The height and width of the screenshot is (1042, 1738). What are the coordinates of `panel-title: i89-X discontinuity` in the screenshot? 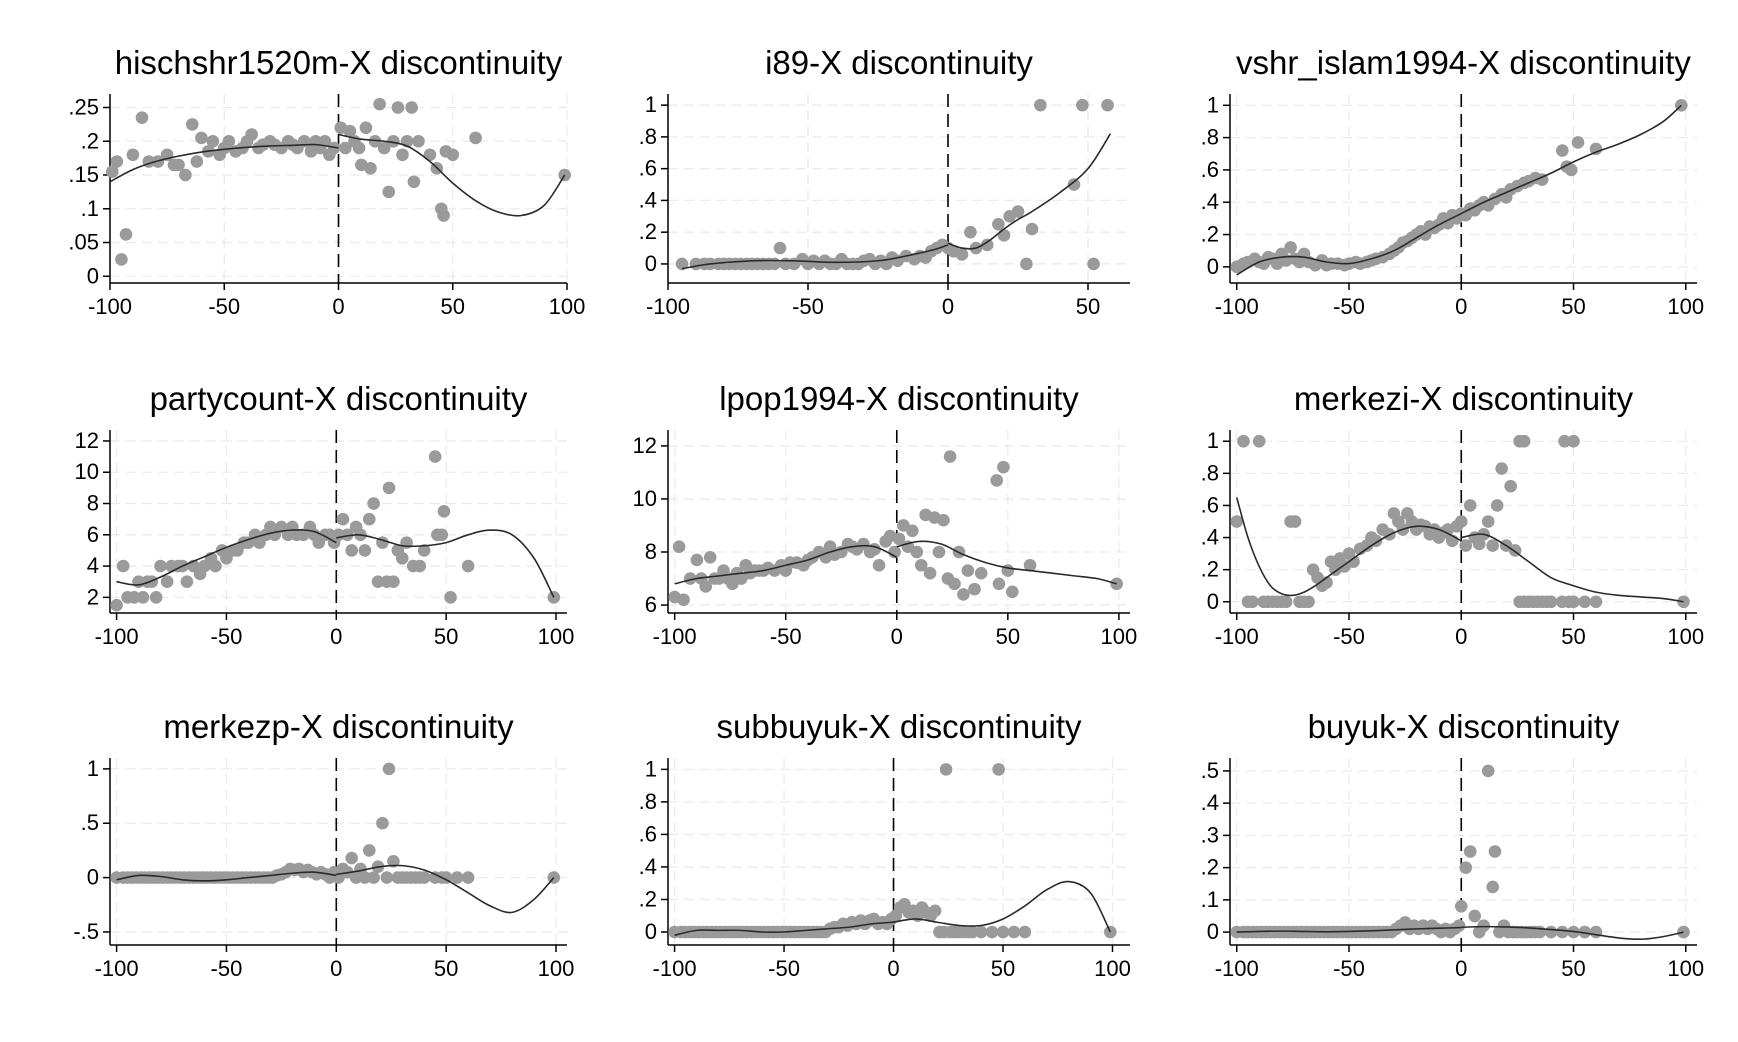 It's located at (899, 62).